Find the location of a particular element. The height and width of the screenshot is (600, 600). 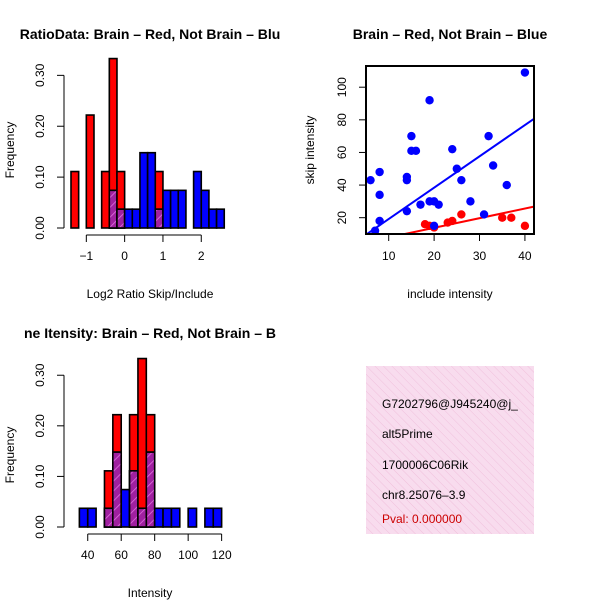

intensity-hist-y-tick-label: 0.00 is located at coordinates (40, 527).